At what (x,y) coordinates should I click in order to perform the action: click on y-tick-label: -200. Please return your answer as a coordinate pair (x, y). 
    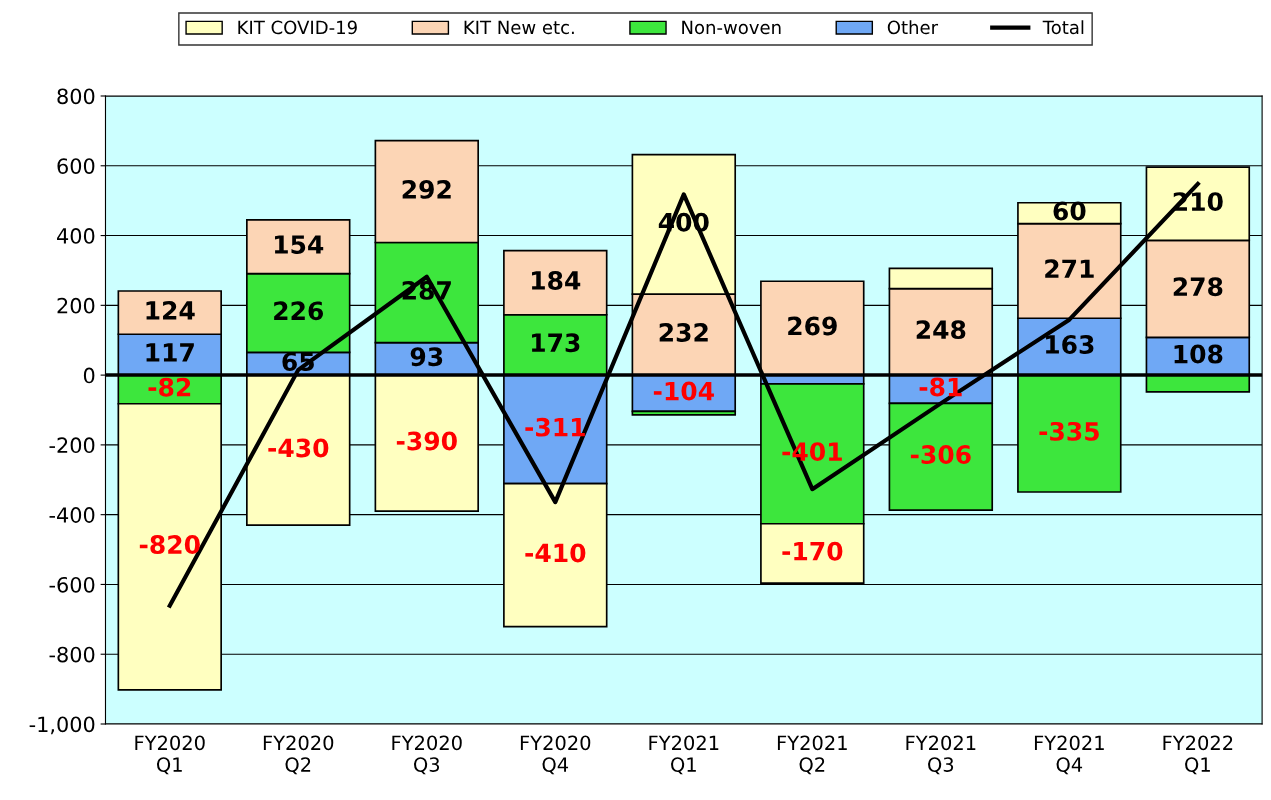
    Looking at the image, I should click on (72, 445).